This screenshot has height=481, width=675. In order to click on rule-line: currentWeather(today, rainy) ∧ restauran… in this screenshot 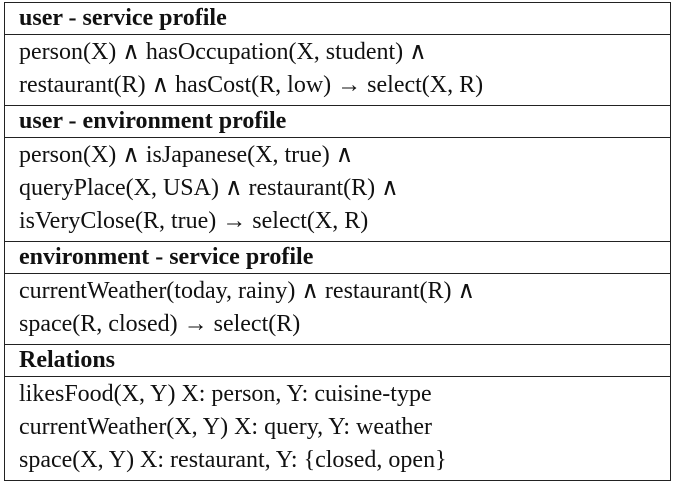, I will do `click(247, 291)`.